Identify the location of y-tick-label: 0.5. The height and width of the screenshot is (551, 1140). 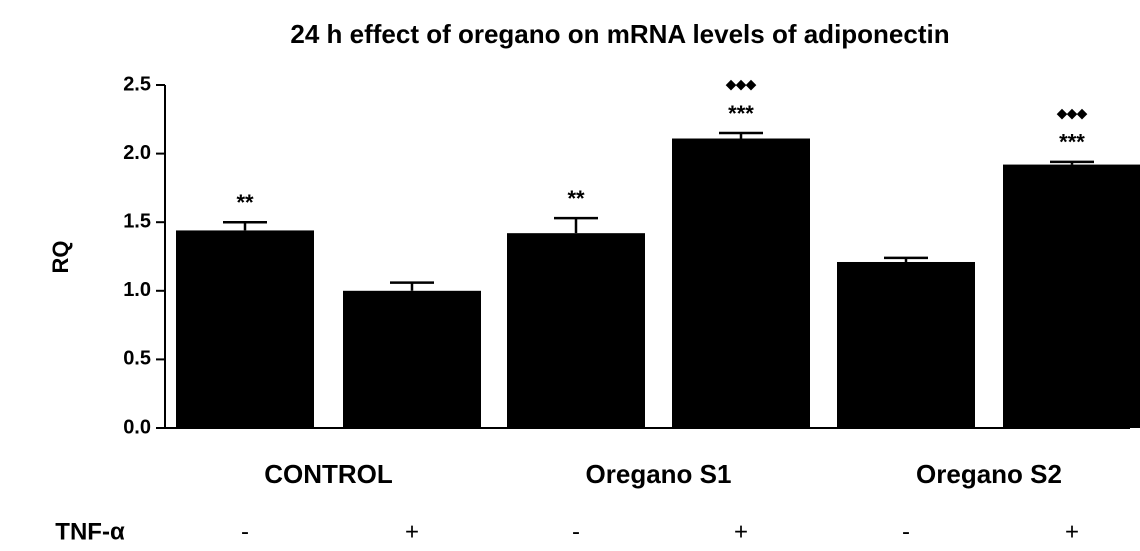
(137, 359).